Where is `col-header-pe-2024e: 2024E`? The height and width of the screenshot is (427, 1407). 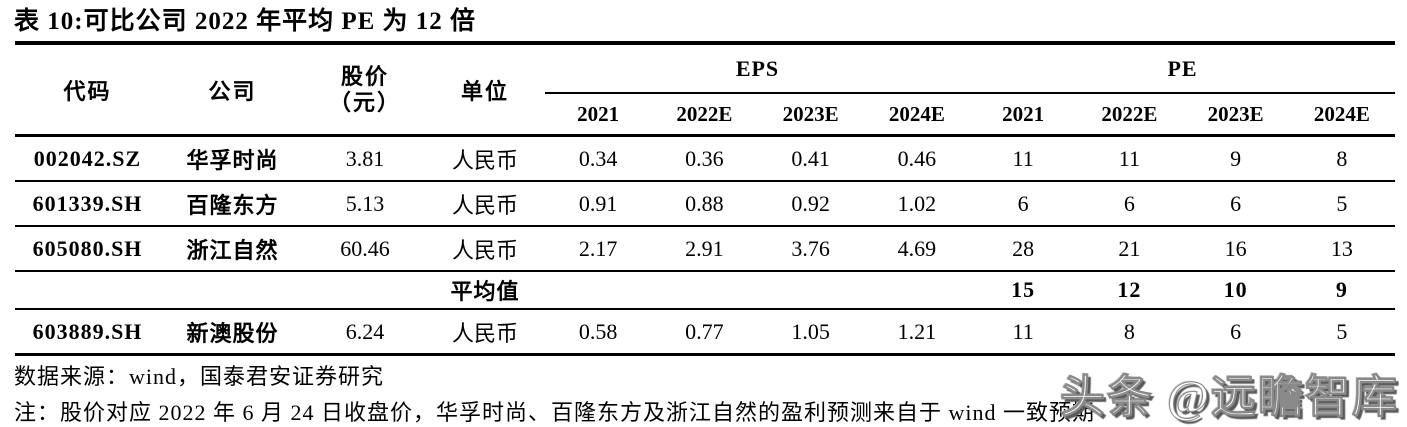
col-header-pe-2024e: 2024E is located at coordinates (1341, 113).